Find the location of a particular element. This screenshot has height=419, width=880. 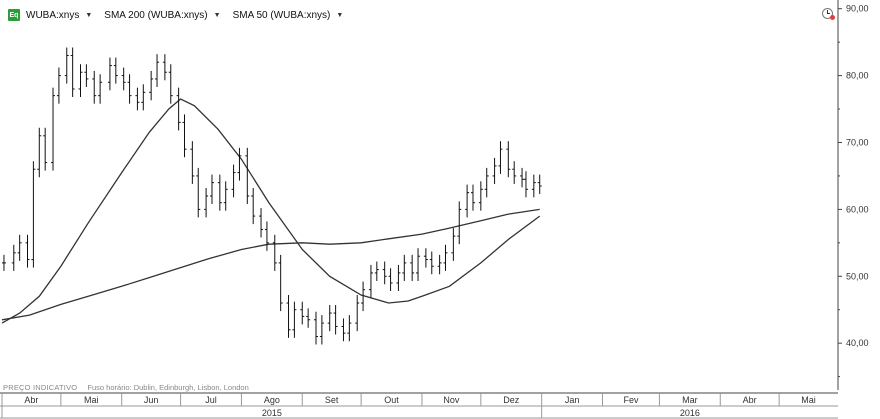

legend-label: SMA 50 (WUBA:xnys) is located at coordinates (281, 15).